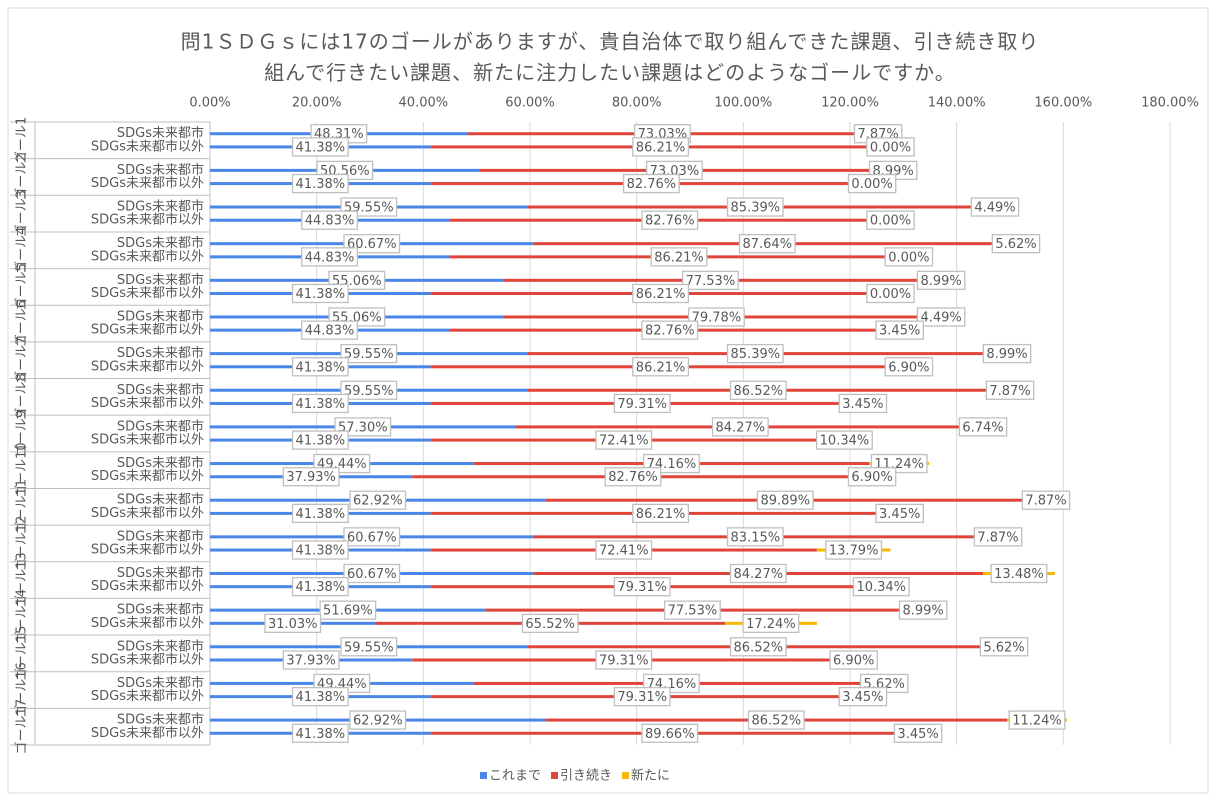  I want to click on data-label: 5.62%, so click(1003, 647).